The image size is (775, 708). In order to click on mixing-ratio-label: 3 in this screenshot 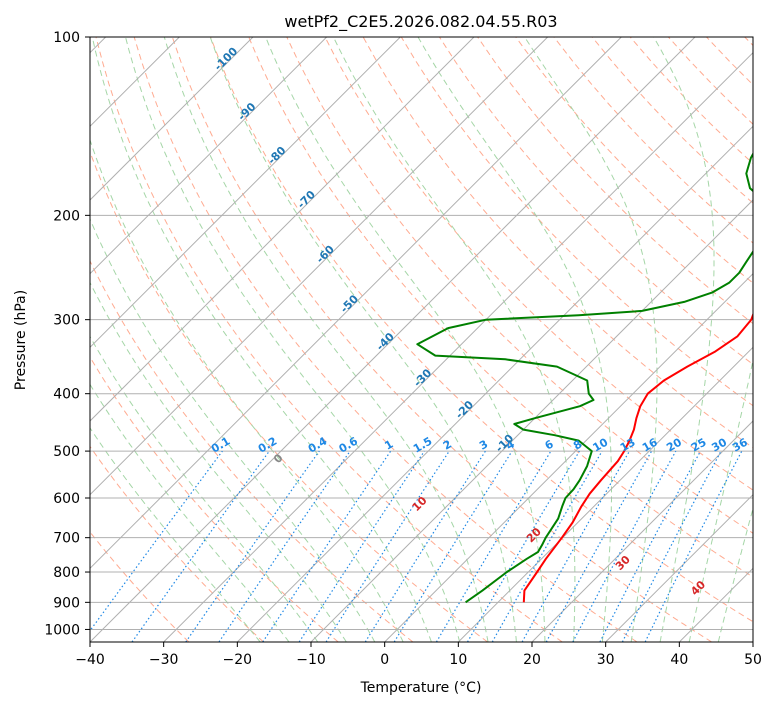, I will do `click(483, 445)`.